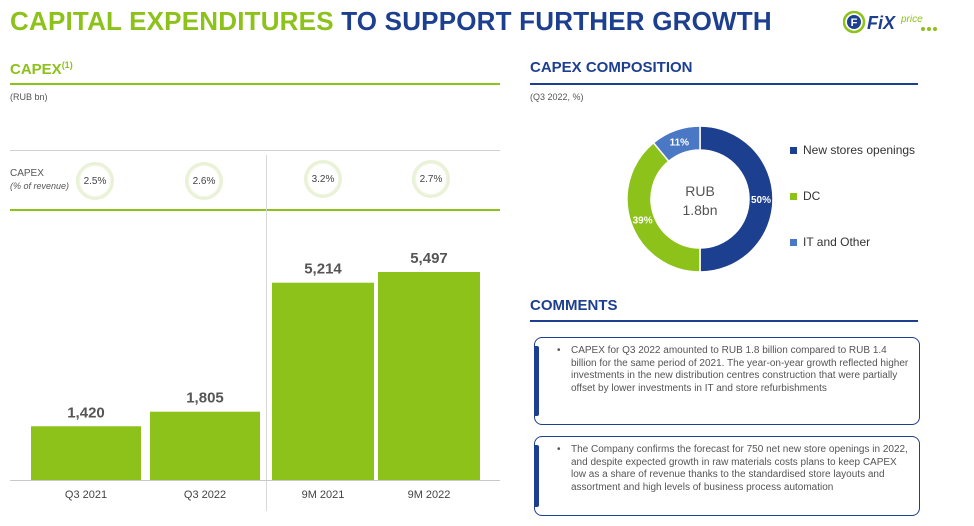 The width and height of the screenshot is (974, 526). Describe the element at coordinates (911, 19) in the screenshot. I see `logo-price-text: price` at that location.